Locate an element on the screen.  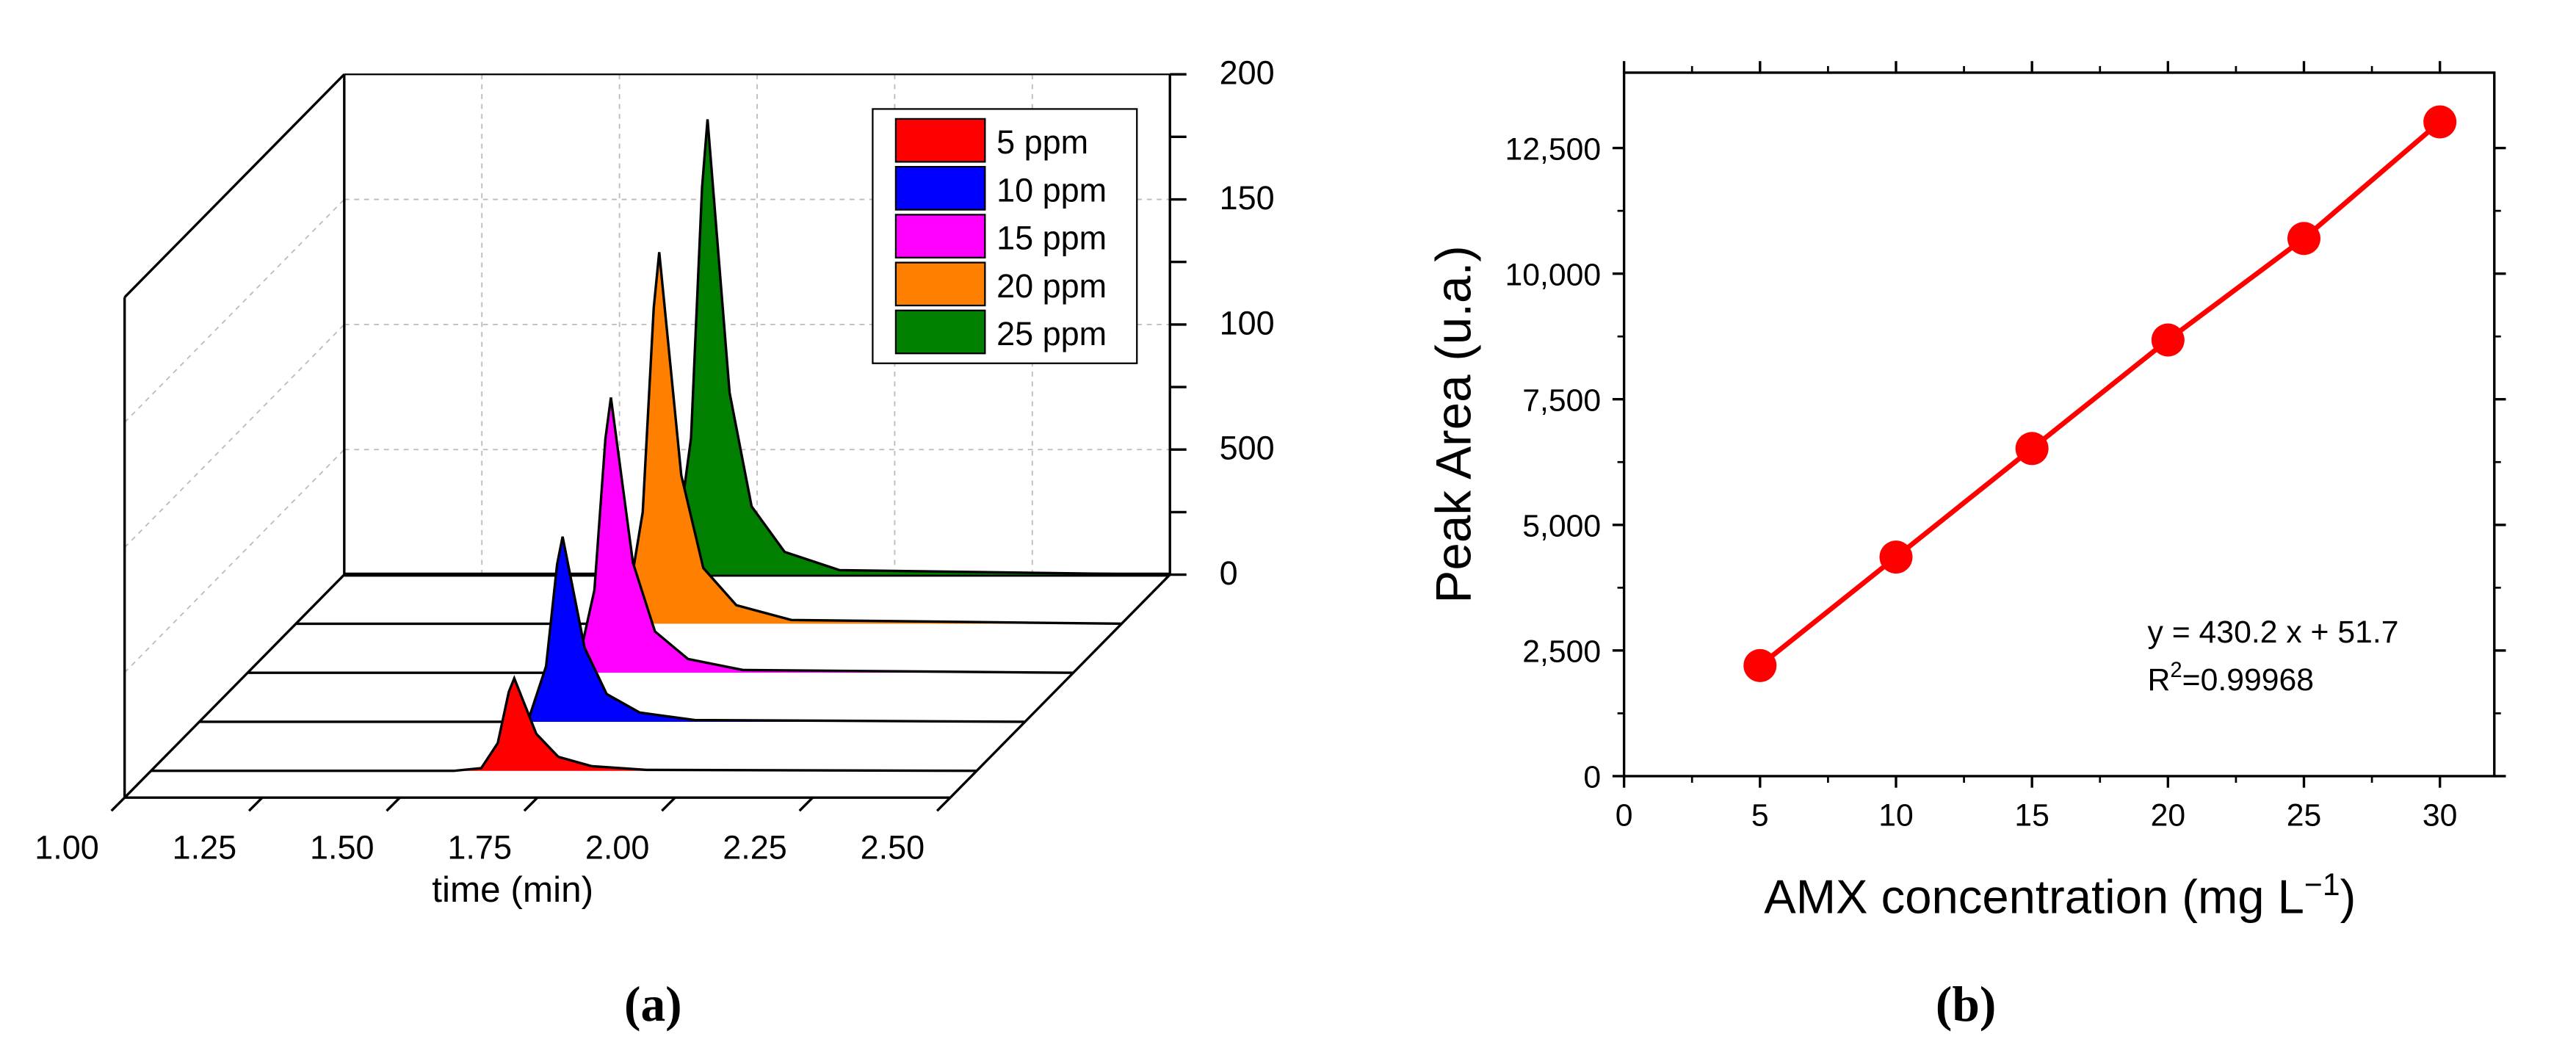
fit-line is located at coordinates (2100, 394).